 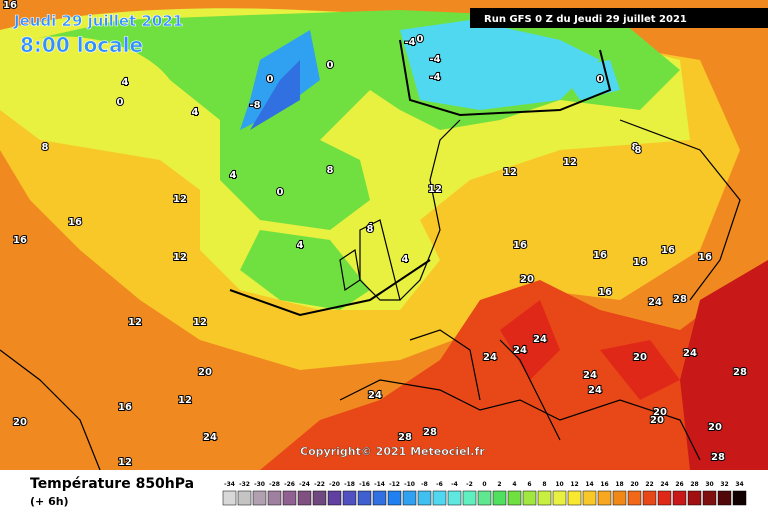 I want to click on scale-label: 0, so click(x=484, y=484).